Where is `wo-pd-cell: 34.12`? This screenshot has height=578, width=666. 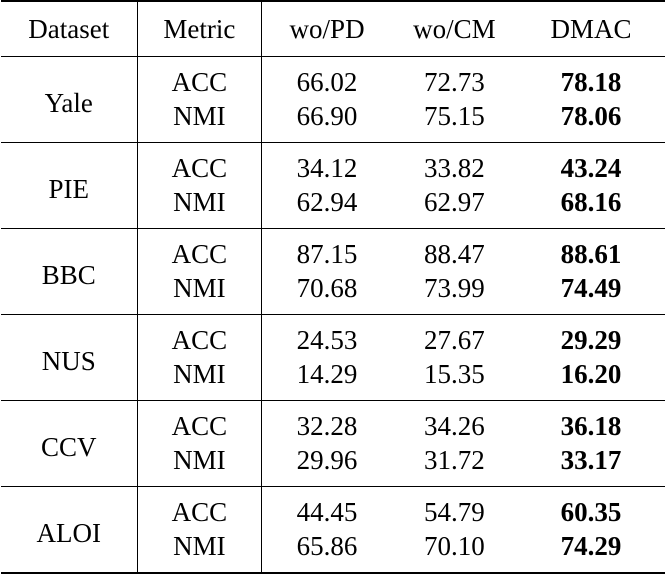
wo-pd-cell: 34.12 is located at coordinates (327, 167).